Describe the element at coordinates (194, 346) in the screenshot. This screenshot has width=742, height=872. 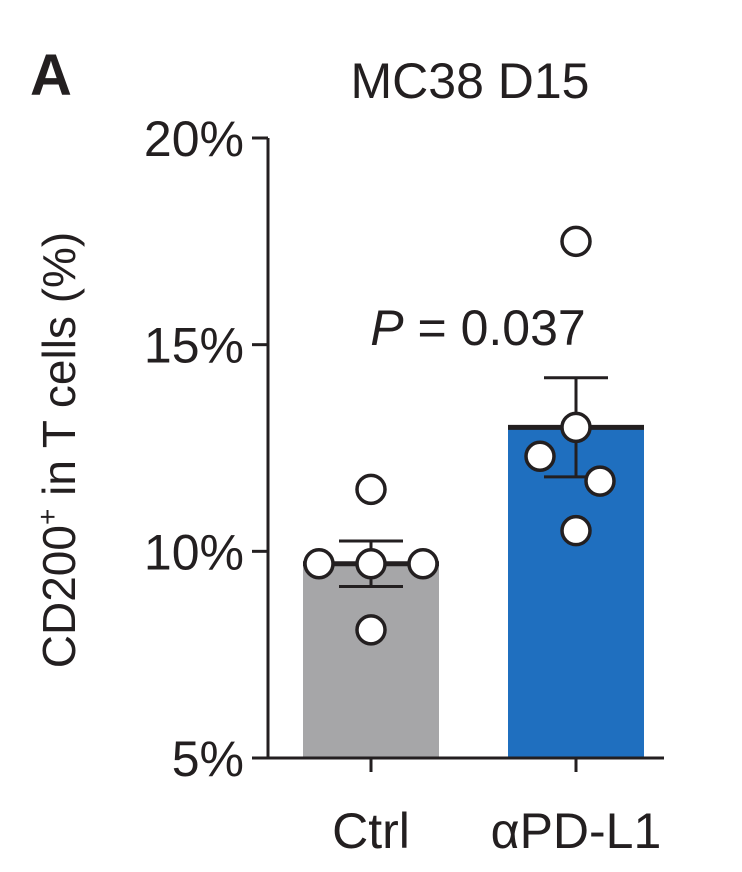
I see `y-tick-label-2: 15%` at that location.